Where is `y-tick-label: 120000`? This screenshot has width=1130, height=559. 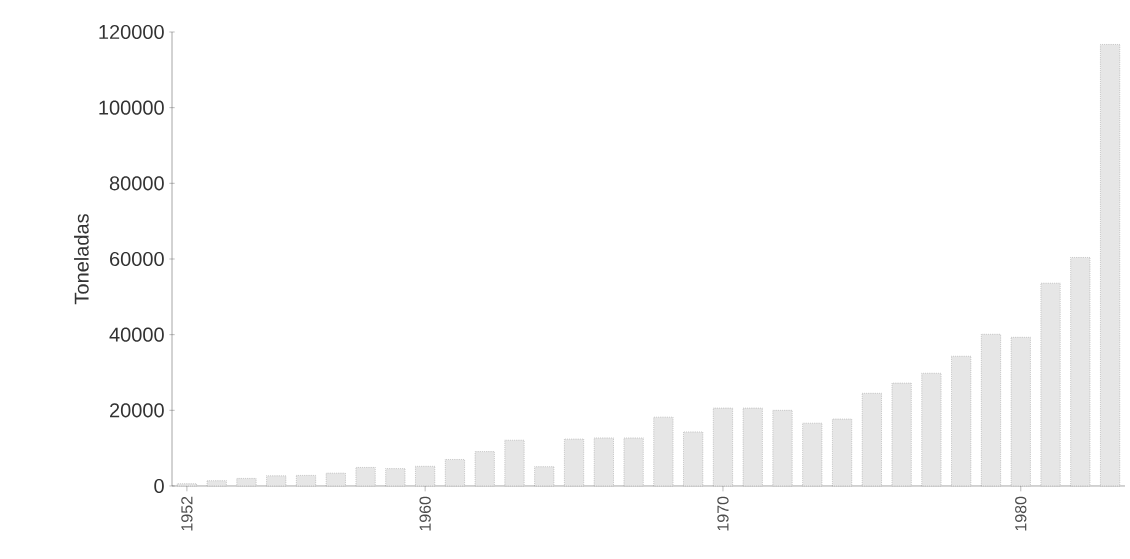
y-tick-label: 120000 is located at coordinates (131, 32).